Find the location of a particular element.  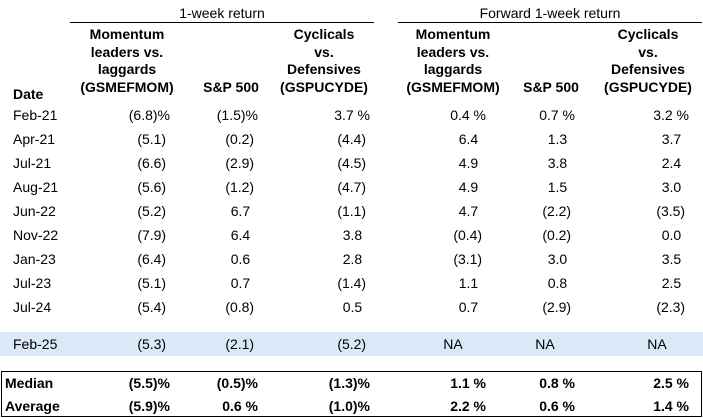

table-row: Jul-23 (5.1) 0.7 (1.4) 1.1 0.8 2.5 is located at coordinates (351, 283).